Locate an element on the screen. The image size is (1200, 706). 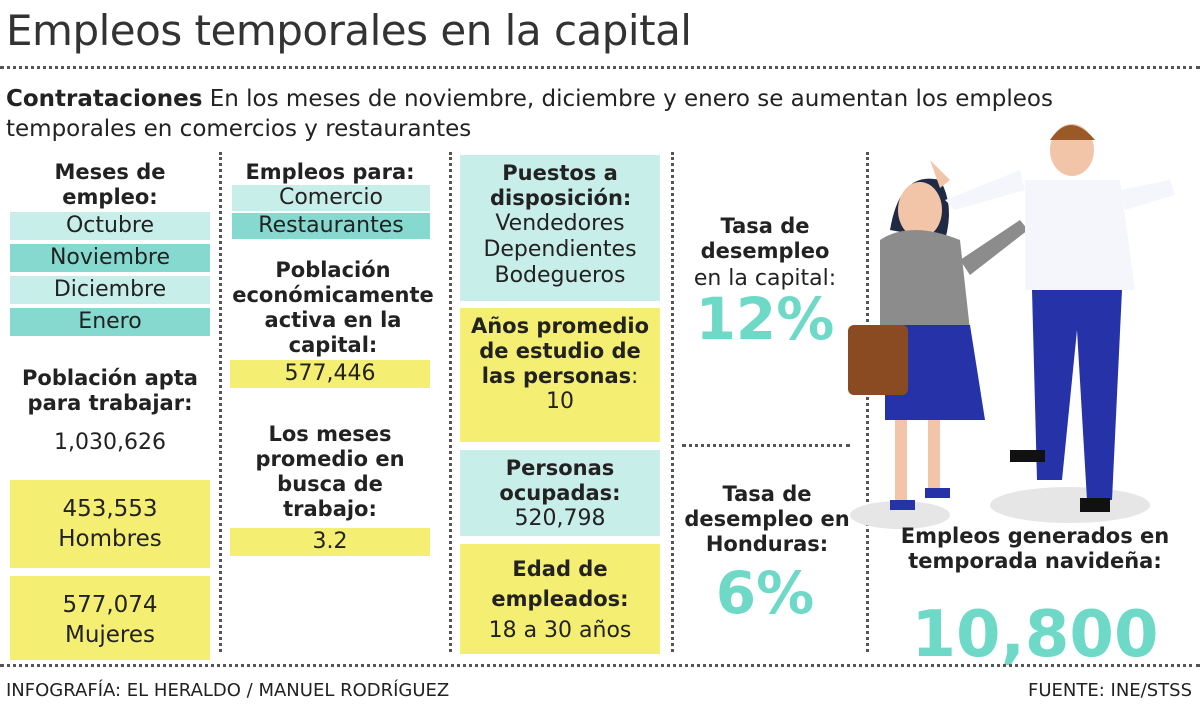
months-label: Meses de empleo: is located at coordinates (110, 184).